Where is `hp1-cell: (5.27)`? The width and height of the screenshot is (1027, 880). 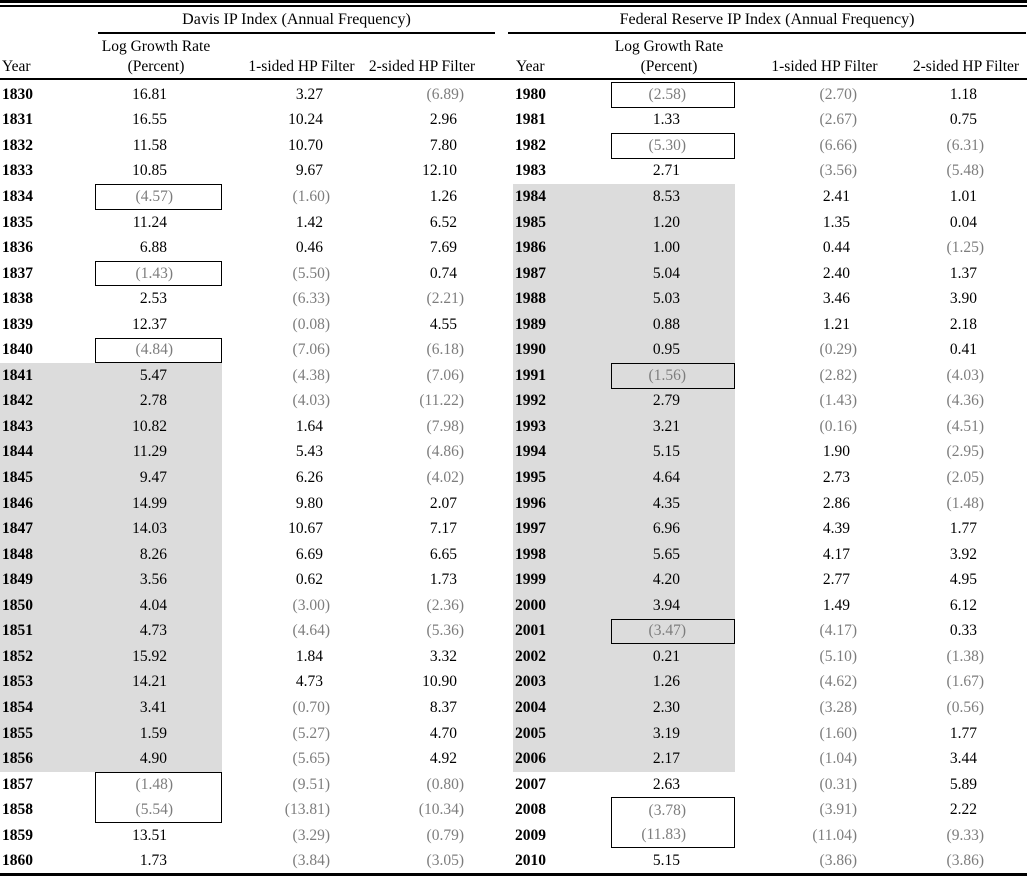 hp1-cell: (5.27) is located at coordinates (311, 733).